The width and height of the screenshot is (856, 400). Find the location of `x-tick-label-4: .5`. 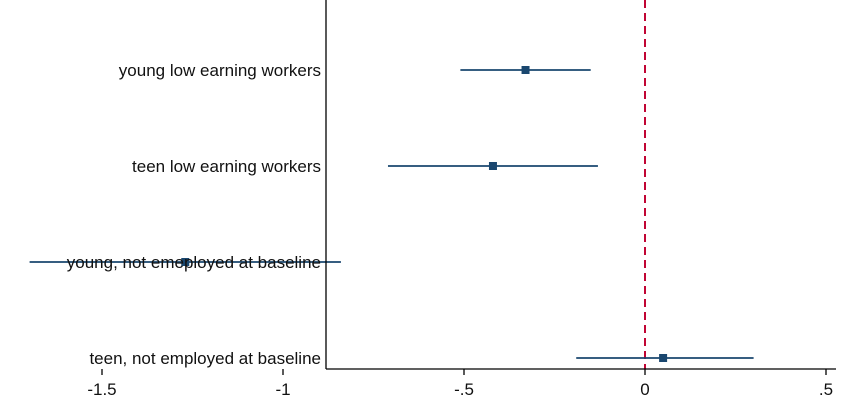

x-tick-label-4: .5 is located at coordinates (826, 389).